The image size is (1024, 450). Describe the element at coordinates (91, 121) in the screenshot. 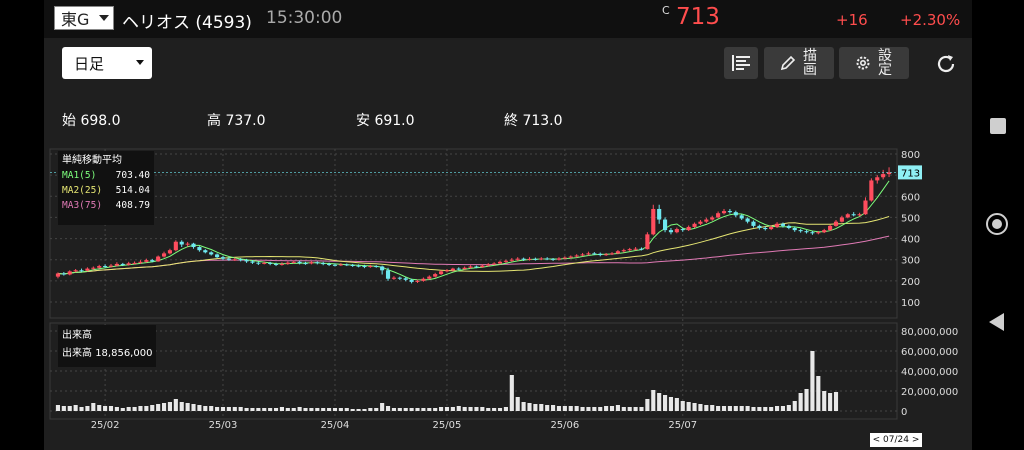

I see `open-value: 始 698.0` at that location.